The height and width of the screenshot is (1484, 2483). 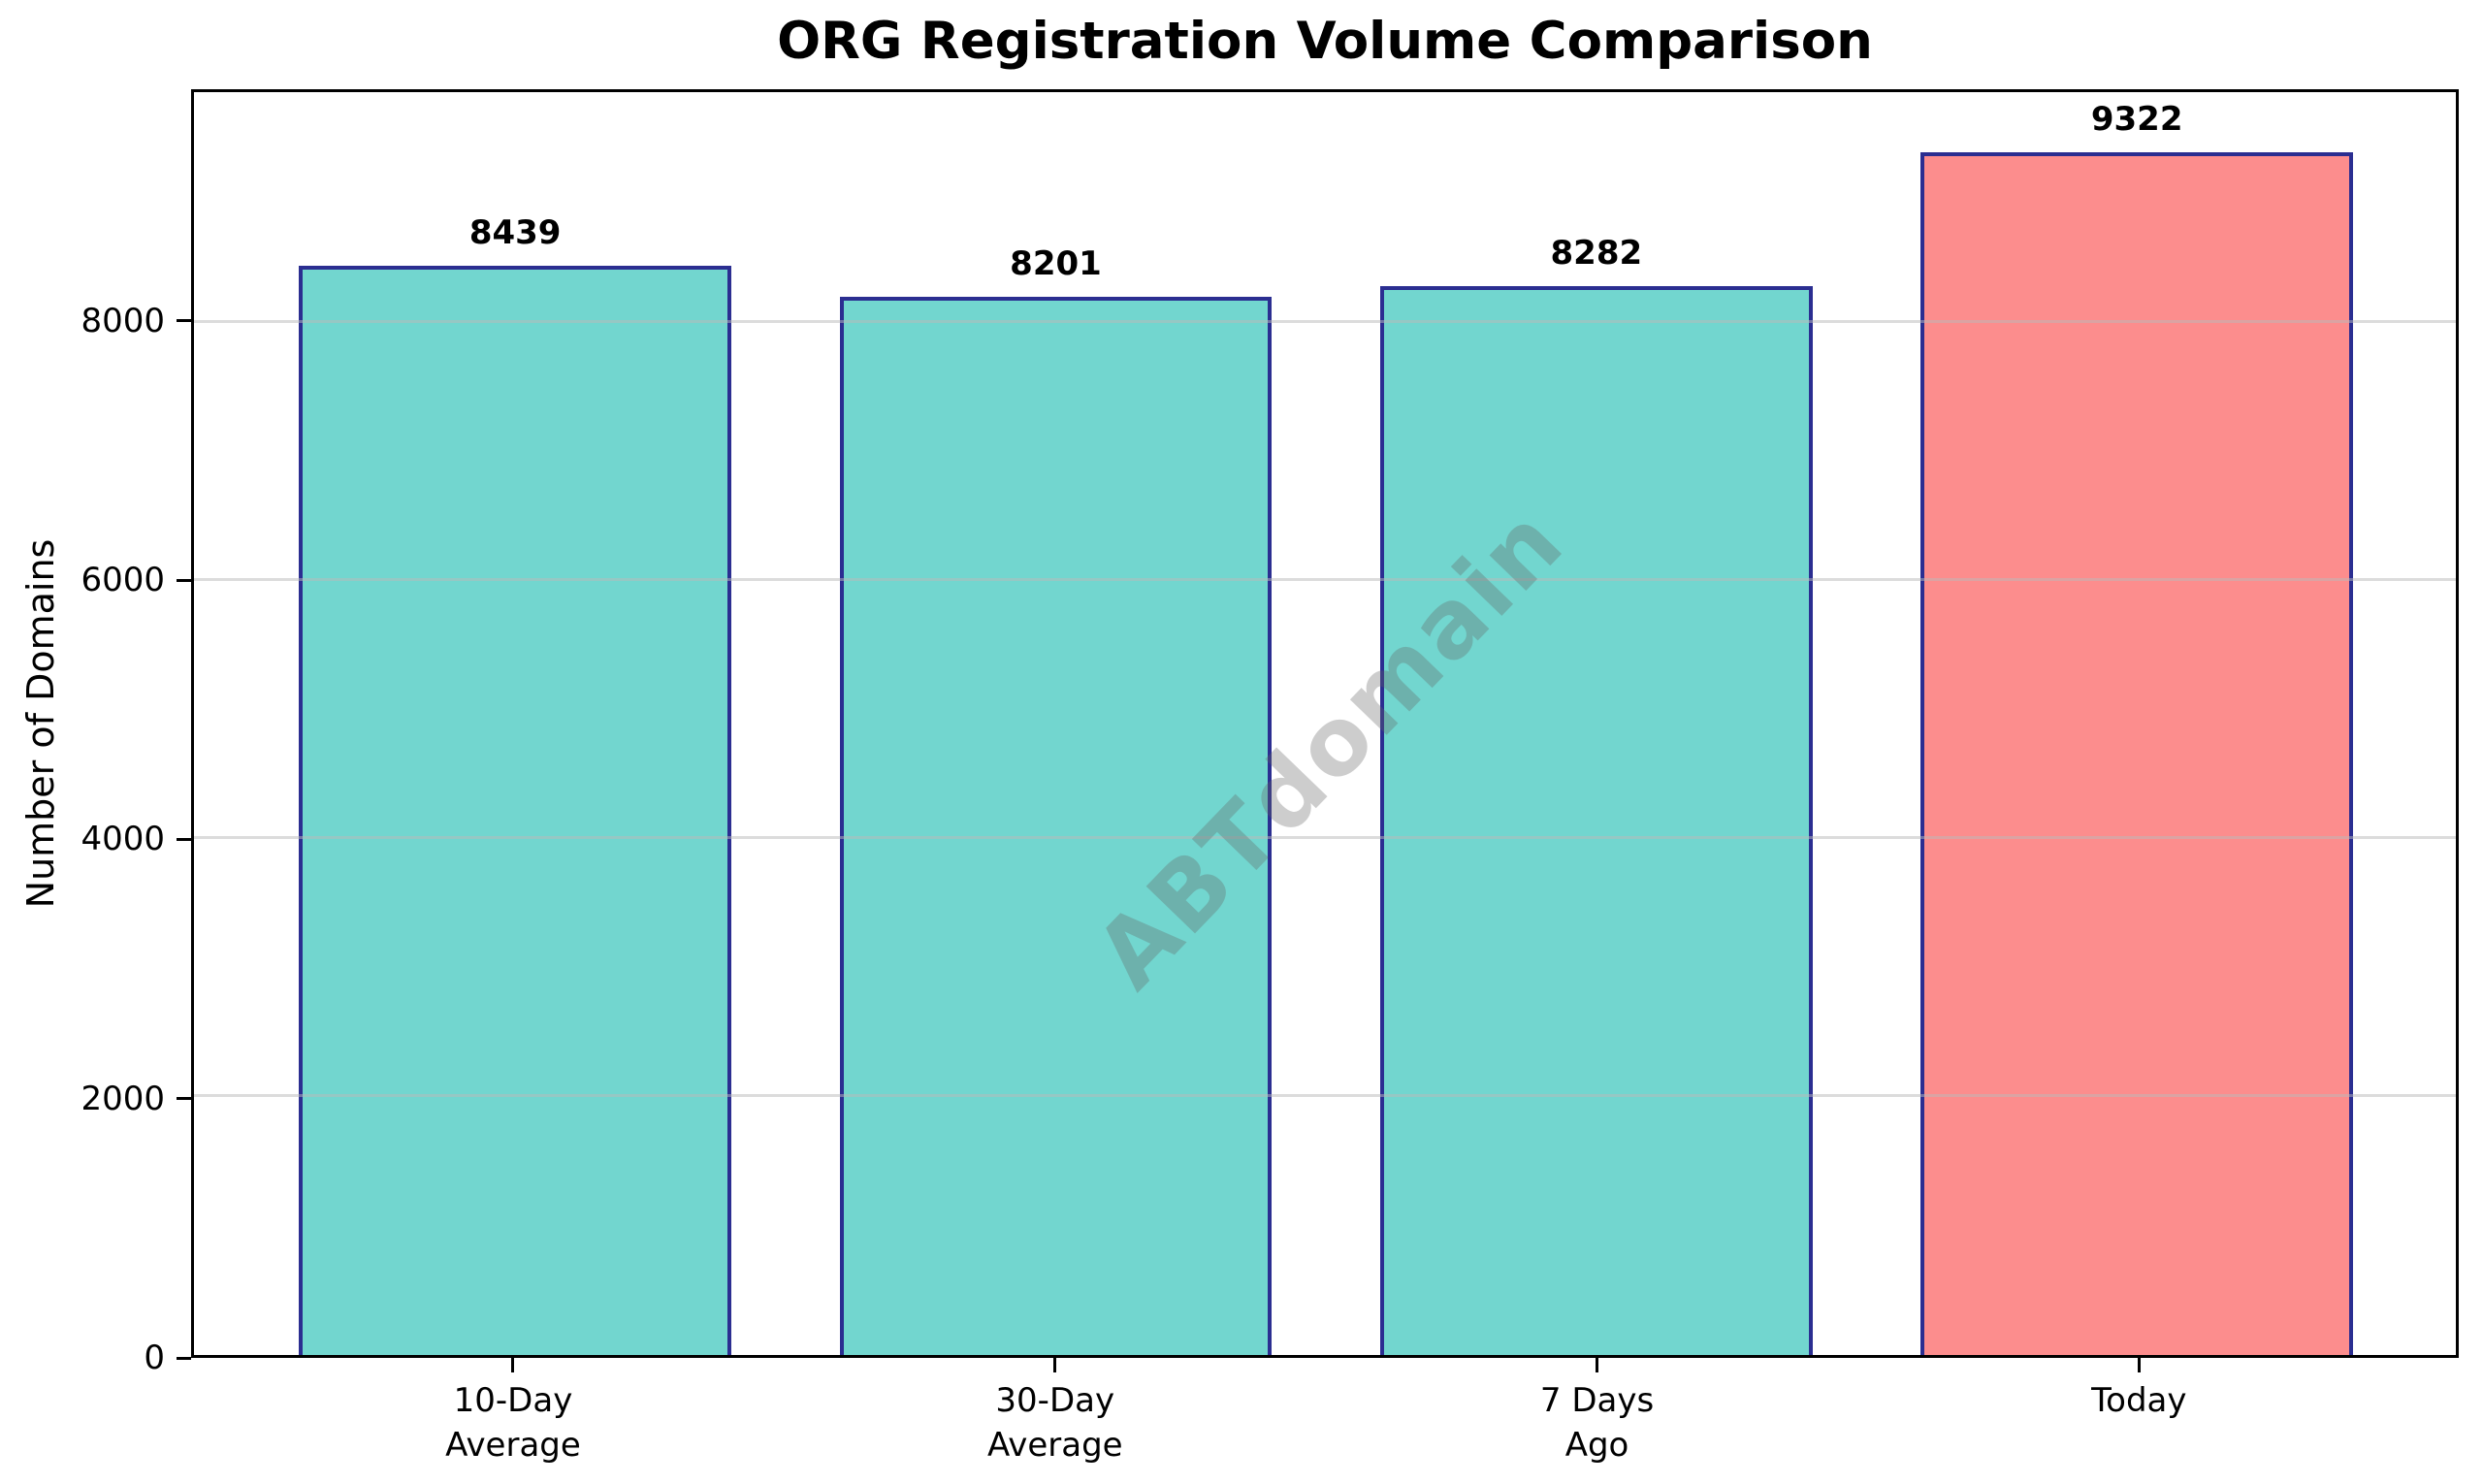 What do you see at coordinates (1054, 1423) in the screenshot?
I see `x-tick-label: 30-Day Average` at bounding box center [1054, 1423].